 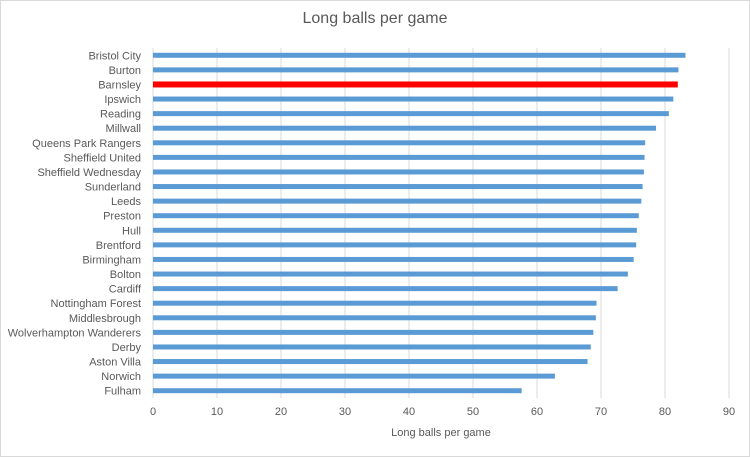 What do you see at coordinates (113, 188) in the screenshot?
I see `category-label: Sunderland` at bounding box center [113, 188].